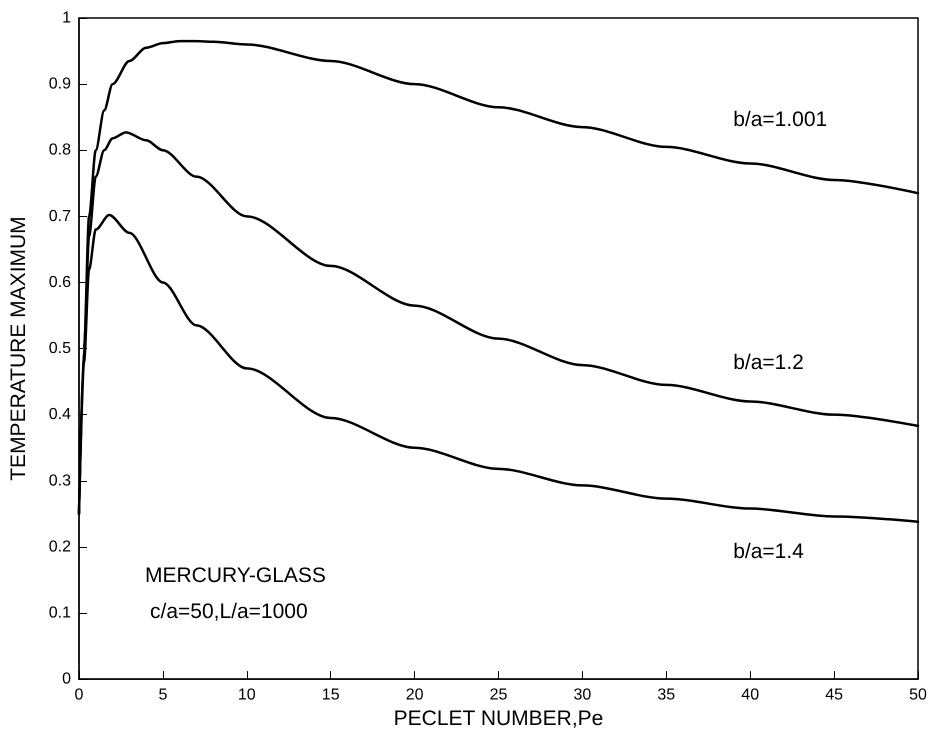 This screenshot has height=734, width=931. What do you see at coordinates (60, 481) in the screenshot?
I see `y-tick-label: 0.3` at bounding box center [60, 481].